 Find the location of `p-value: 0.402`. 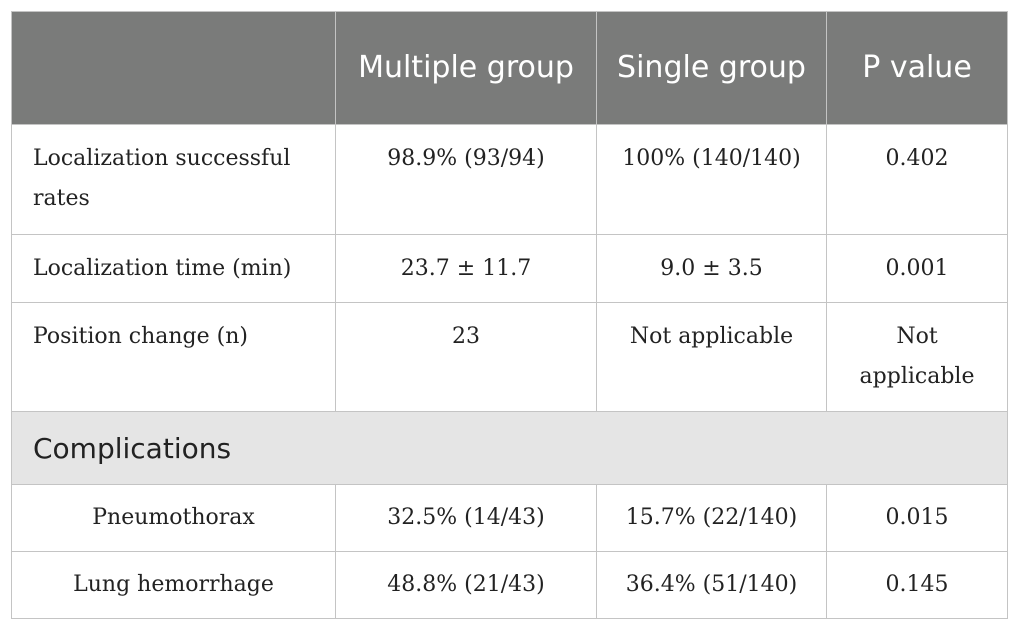

p-value: 0.402 is located at coordinates (917, 179).